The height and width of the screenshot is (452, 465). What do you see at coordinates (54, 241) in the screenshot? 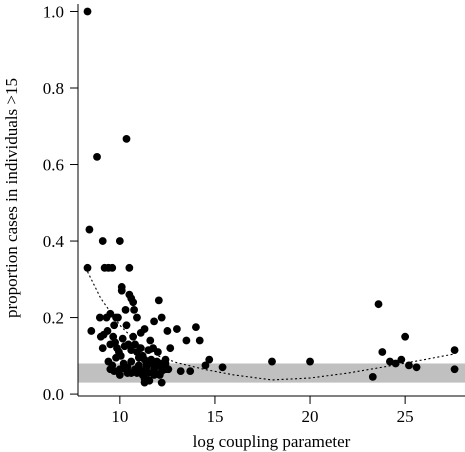
I see `y-tick-label: 0.4` at bounding box center [54, 241].